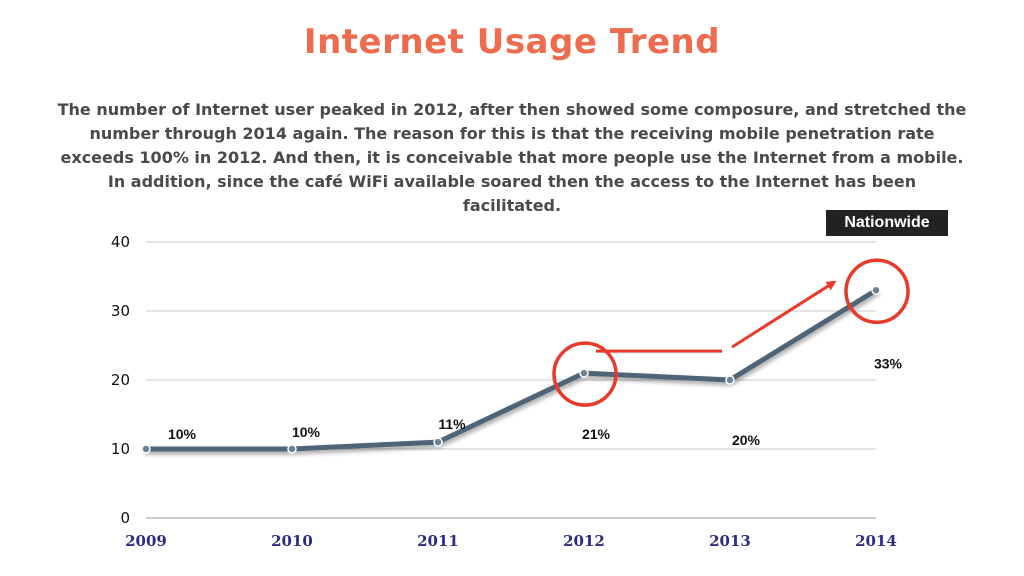 The width and height of the screenshot is (1024, 576). Describe the element at coordinates (784, 314) in the screenshot. I see `rising-trend-arrow` at that location.